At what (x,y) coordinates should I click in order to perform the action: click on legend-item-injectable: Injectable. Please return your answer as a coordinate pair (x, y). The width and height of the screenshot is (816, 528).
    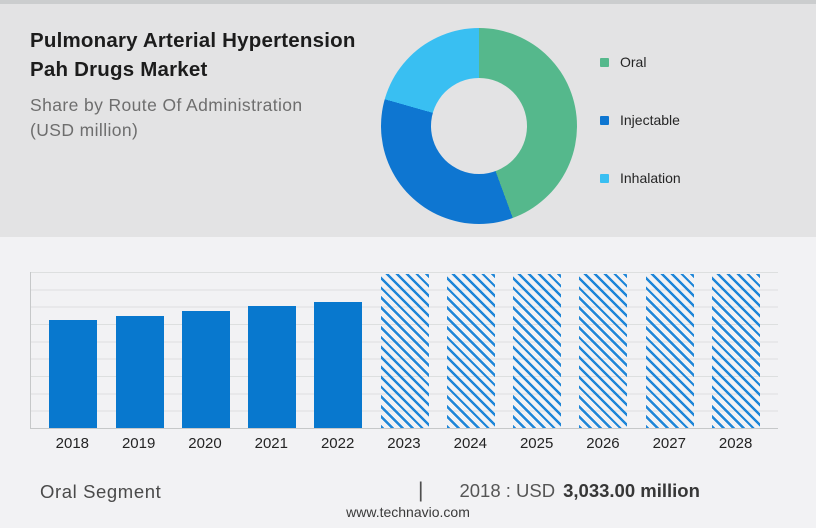
    Looking at the image, I should click on (640, 120).